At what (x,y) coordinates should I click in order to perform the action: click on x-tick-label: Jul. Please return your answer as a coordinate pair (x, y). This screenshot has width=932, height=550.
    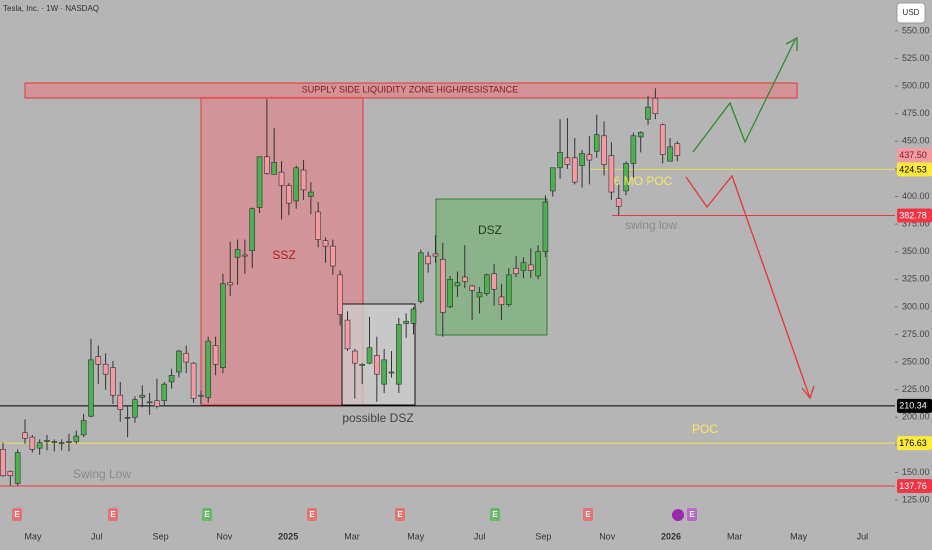
    Looking at the image, I should click on (863, 536).